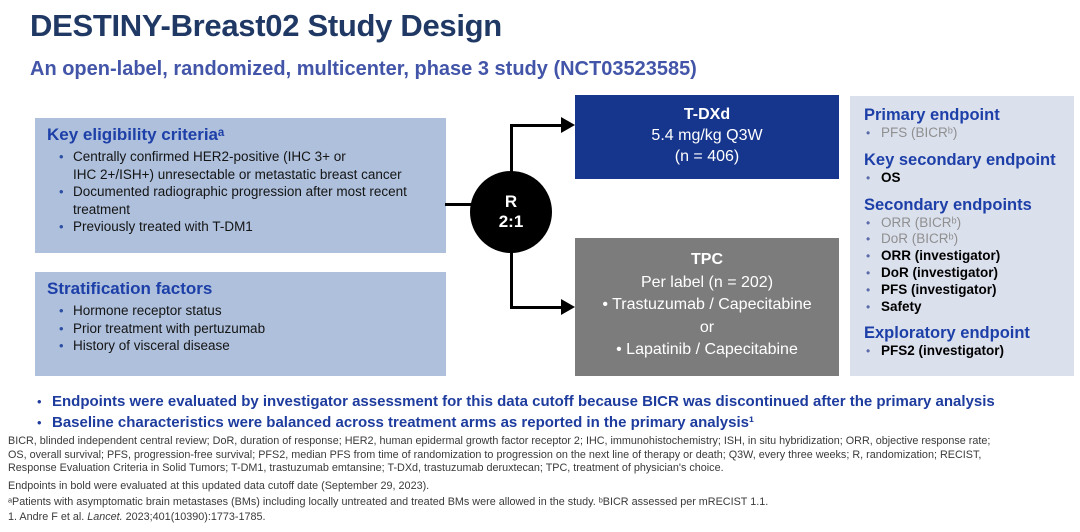 This screenshot has width=1080, height=532. What do you see at coordinates (707, 349) in the screenshot?
I see `tpc-arm-option: • Lapatinib / Capecitabine` at bounding box center [707, 349].